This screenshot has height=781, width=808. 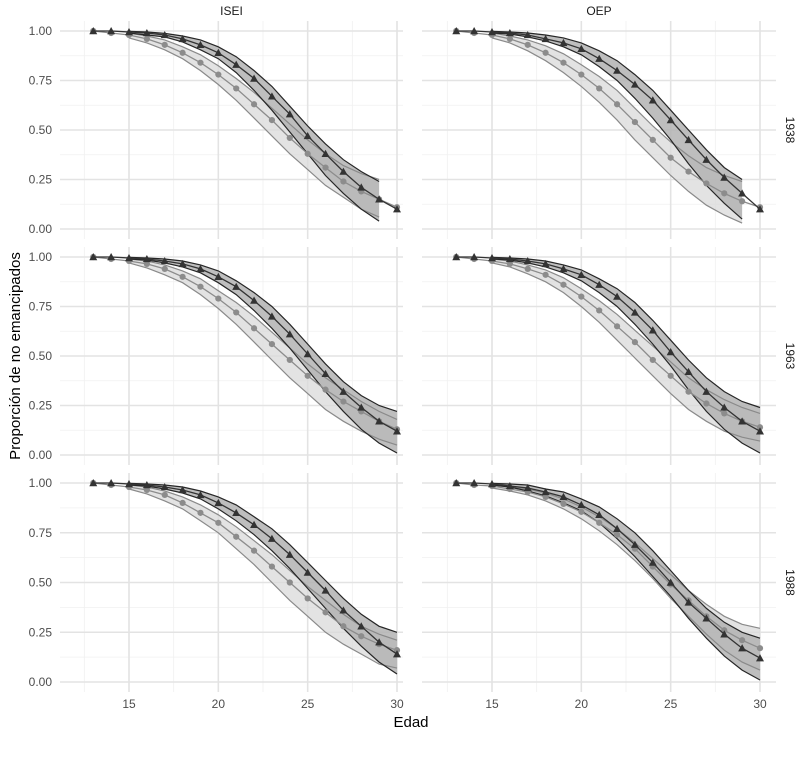 I want to click on panel-isei-1938, so click(x=231, y=130).